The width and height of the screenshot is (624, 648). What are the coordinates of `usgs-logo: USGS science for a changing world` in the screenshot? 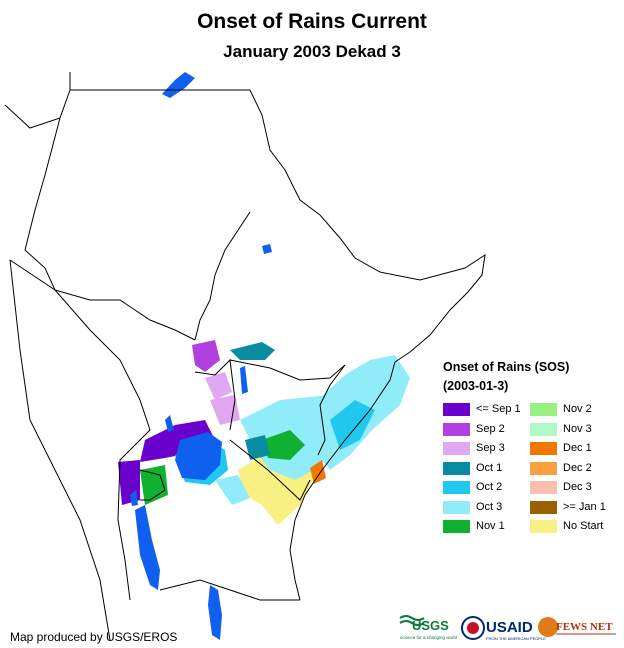 It's located at (428, 627).